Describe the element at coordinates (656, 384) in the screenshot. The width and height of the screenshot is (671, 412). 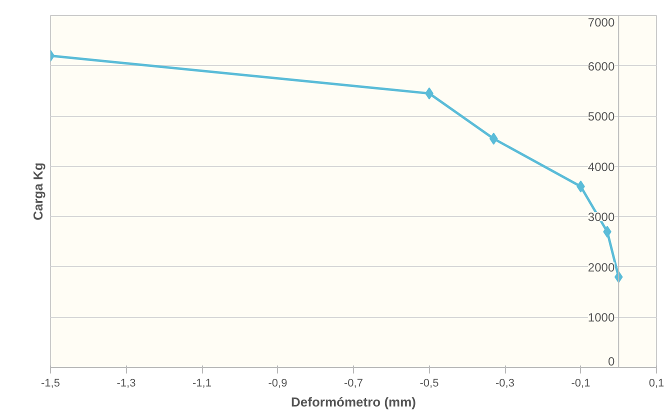
I see `x-tick-label: 0,1` at that location.